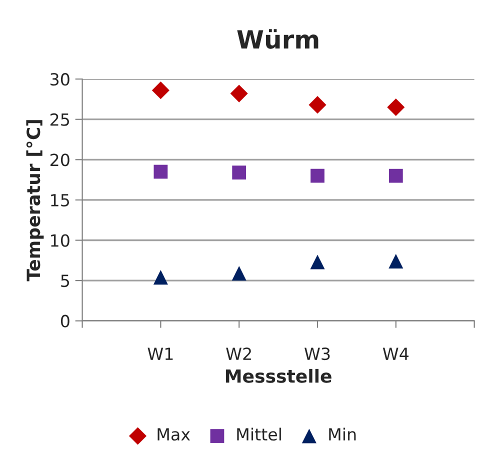 The height and width of the screenshot is (465, 484). What do you see at coordinates (60, 79) in the screenshot?
I see `y-tick-label: 30` at bounding box center [60, 79].